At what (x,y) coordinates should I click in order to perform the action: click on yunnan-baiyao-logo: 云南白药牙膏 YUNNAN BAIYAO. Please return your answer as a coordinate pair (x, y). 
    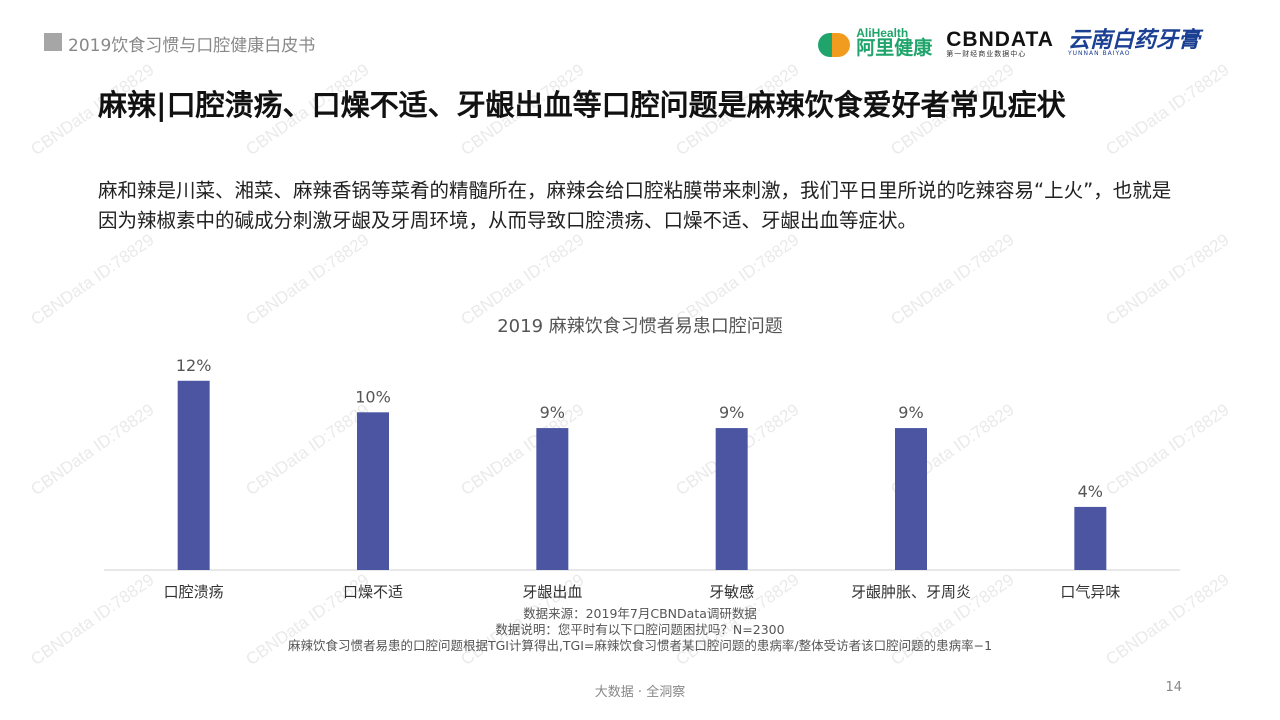
    Looking at the image, I should click on (1134, 43).